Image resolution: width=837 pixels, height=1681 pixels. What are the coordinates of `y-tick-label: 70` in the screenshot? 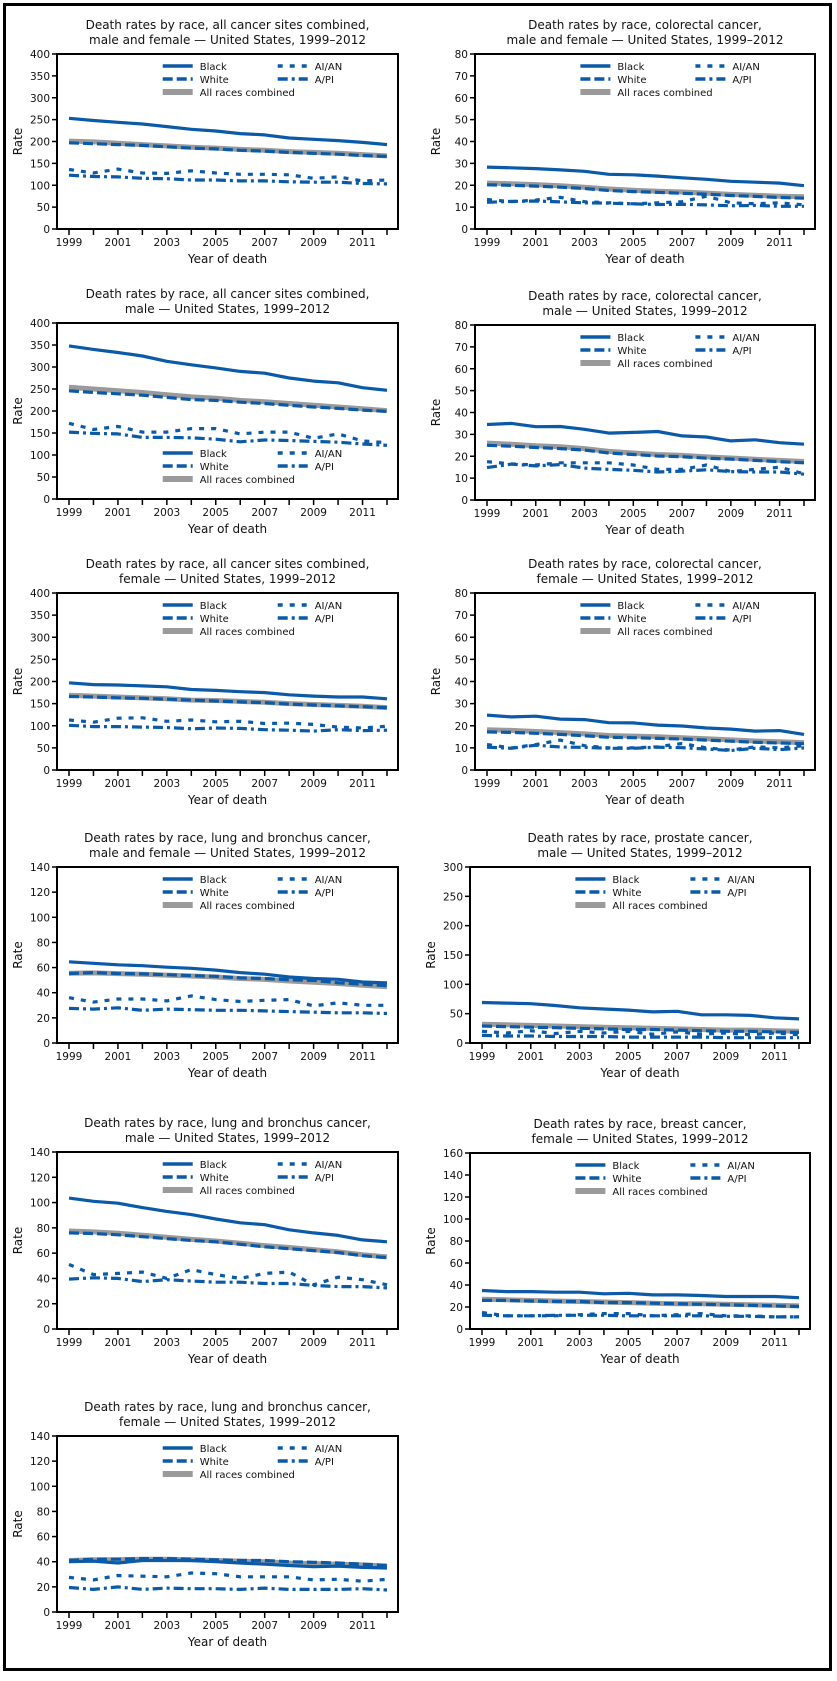 It's located at (461, 77).